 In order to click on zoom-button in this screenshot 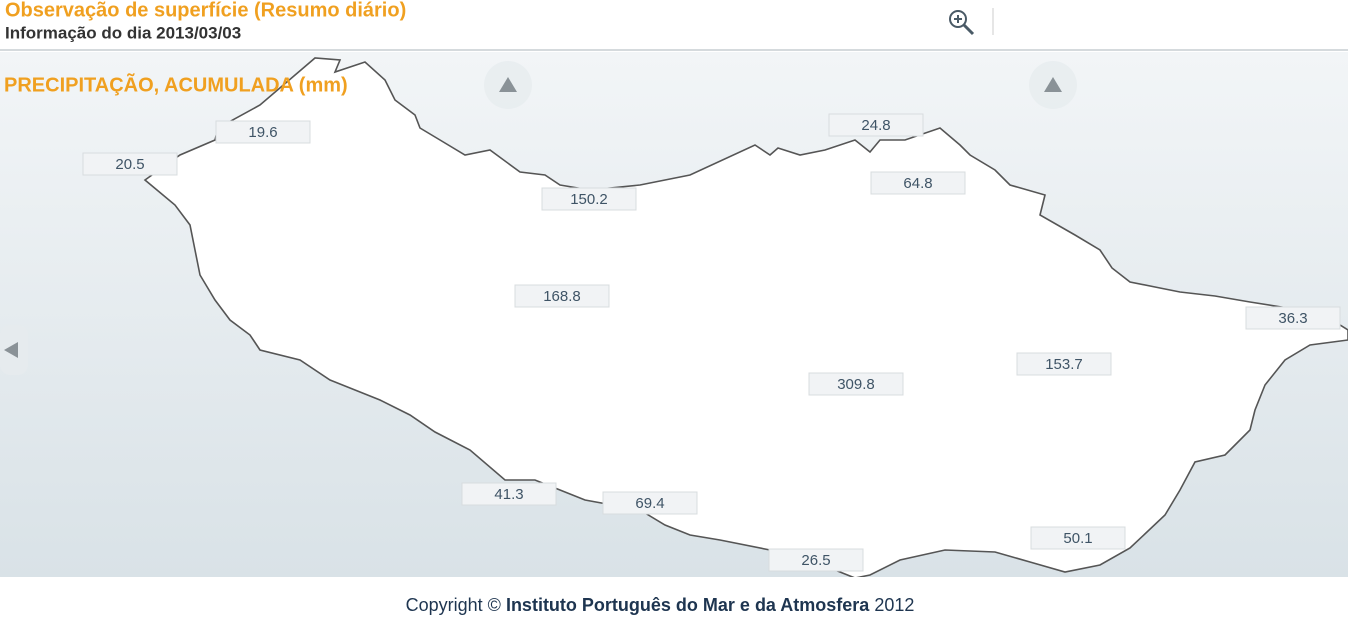, I will do `click(962, 23)`.